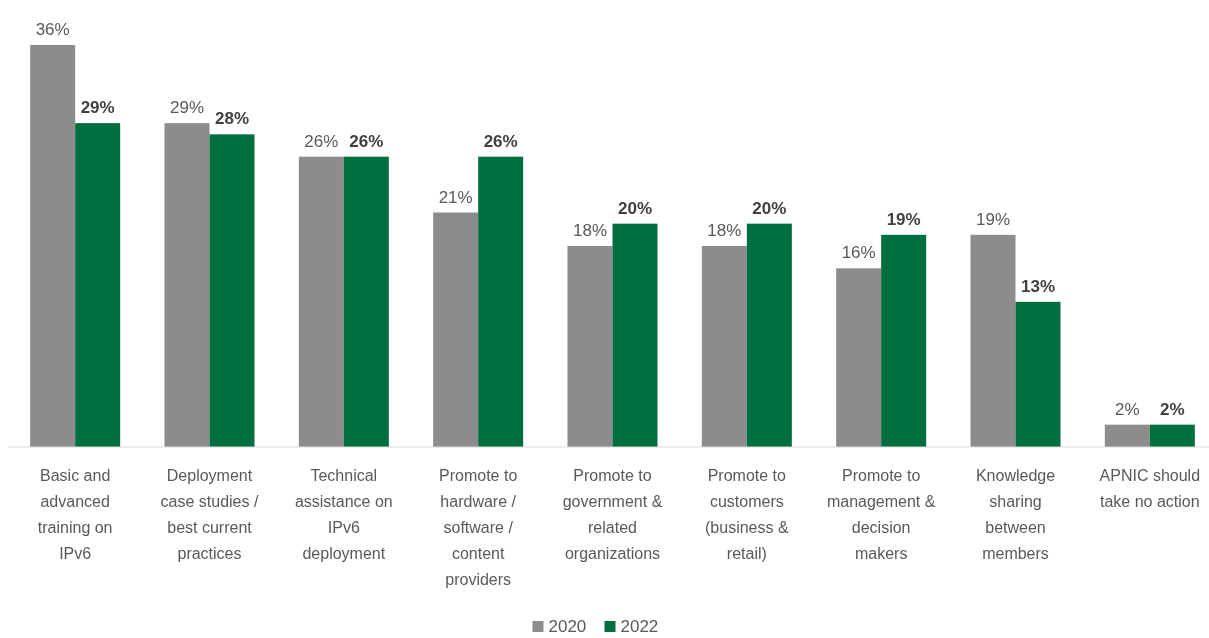  What do you see at coordinates (1150, 488) in the screenshot?
I see `x-tick-label: APNIC should take no action` at bounding box center [1150, 488].